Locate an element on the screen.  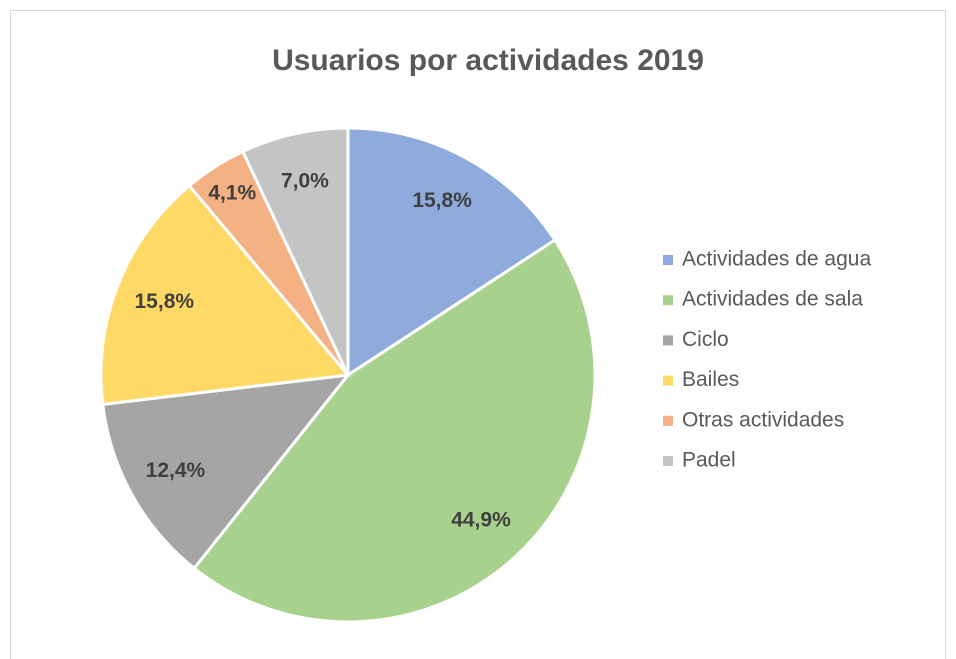
legend-label: Otras actividades is located at coordinates (763, 419).